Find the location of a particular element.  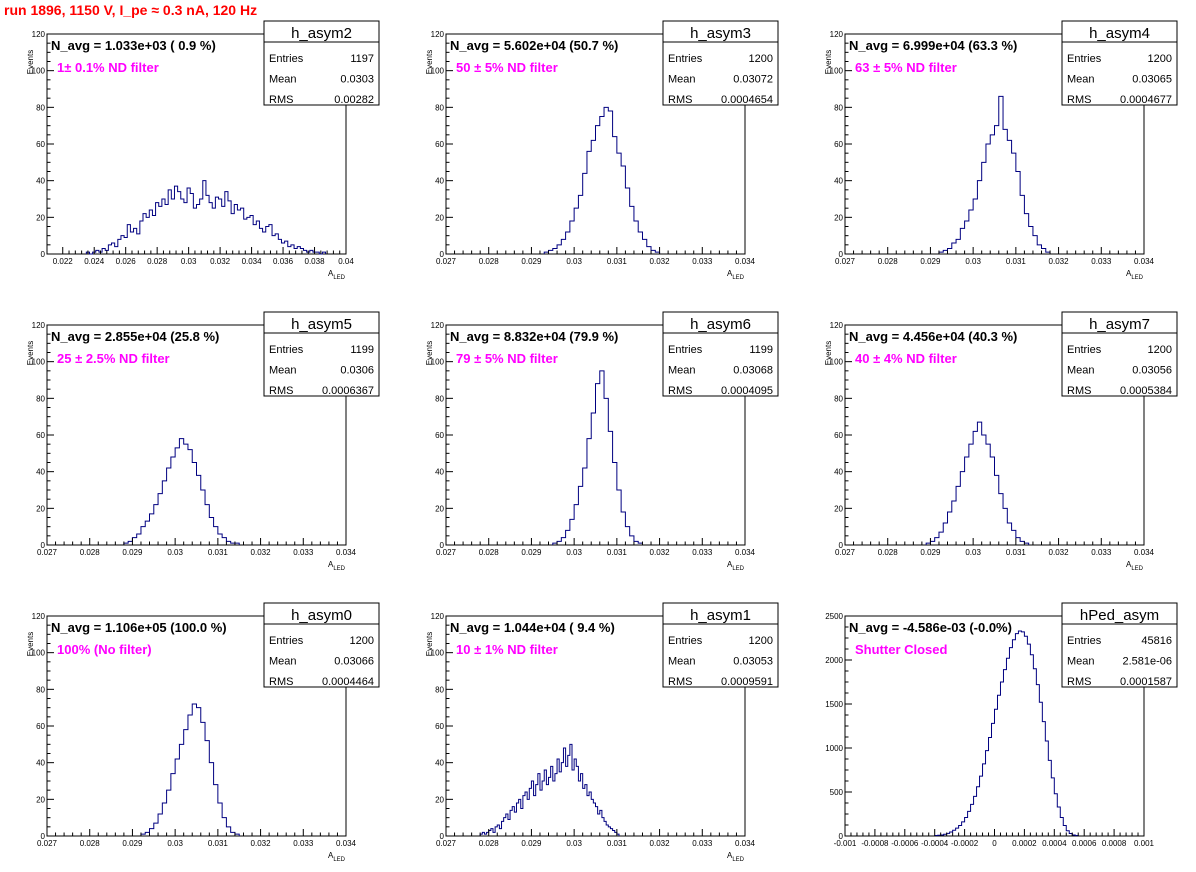

stat-value: 1197 is located at coordinates (362, 59).